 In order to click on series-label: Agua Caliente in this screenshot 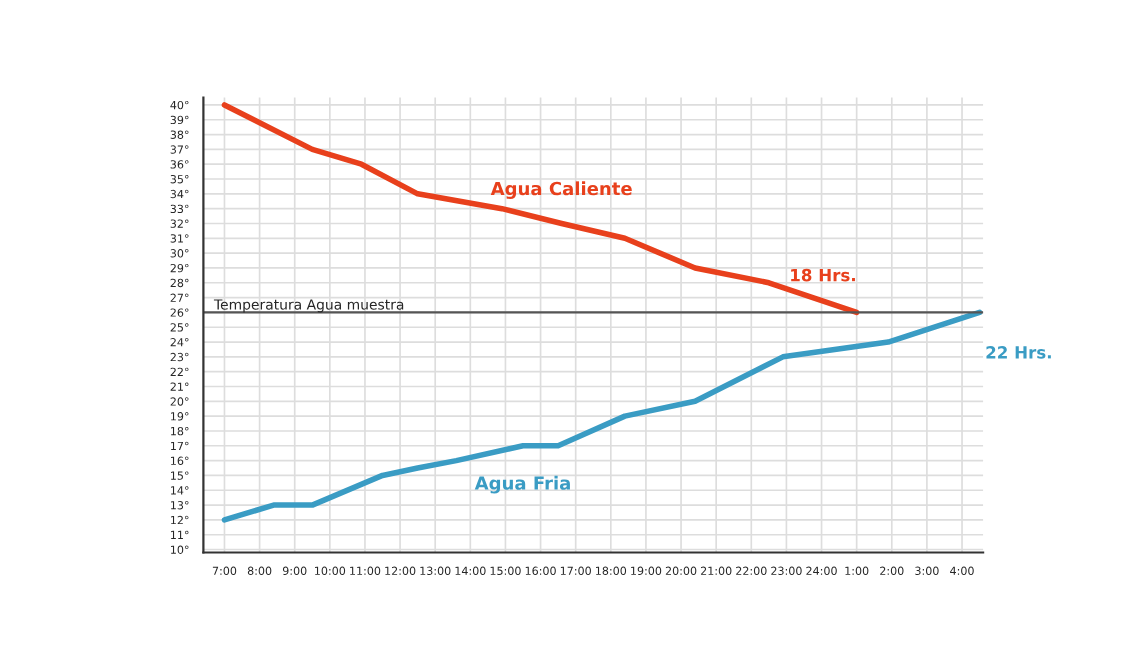, I will do `click(561, 190)`.